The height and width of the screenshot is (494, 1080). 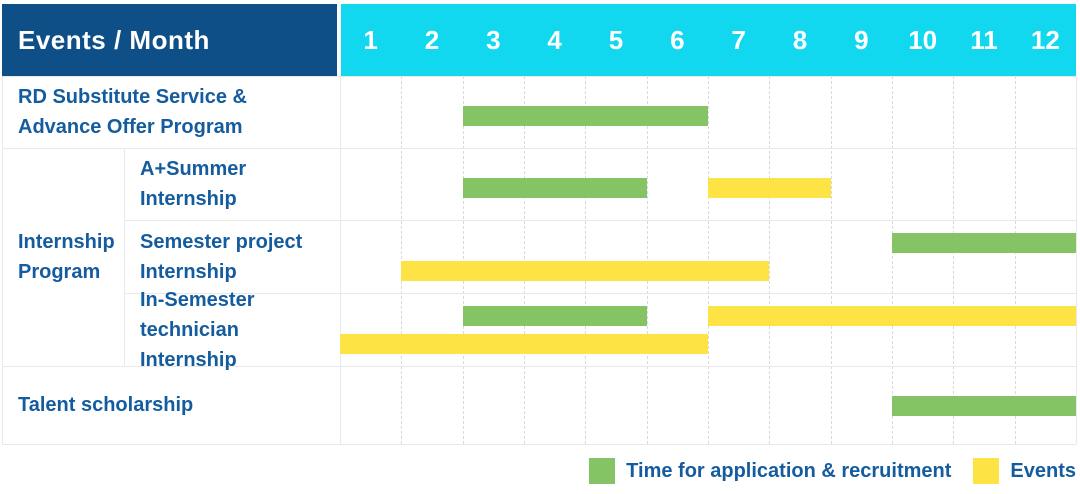 What do you see at coordinates (800, 39) in the screenshot?
I see `month-header-8: 8` at bounding box center [800, 39].